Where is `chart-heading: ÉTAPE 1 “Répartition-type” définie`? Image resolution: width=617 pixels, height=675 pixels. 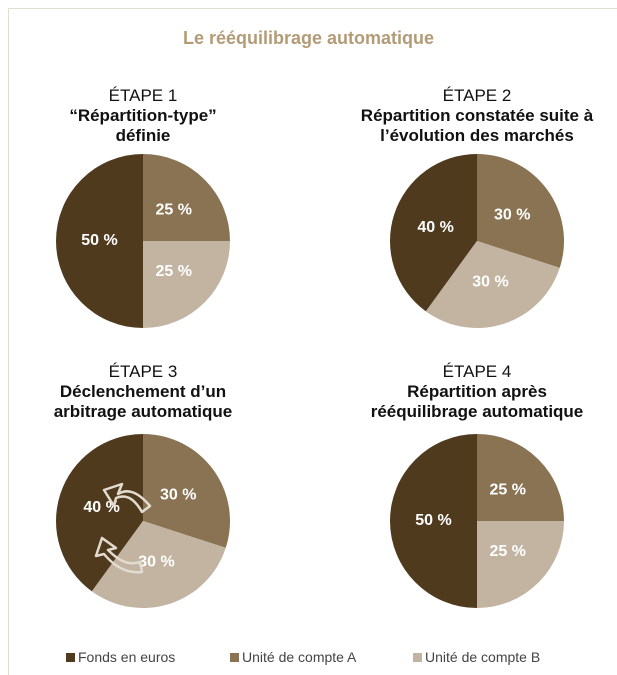 chart-heading: ÉTAPE 1 “Répartition-type” définie is located at coordinates (143, 116).